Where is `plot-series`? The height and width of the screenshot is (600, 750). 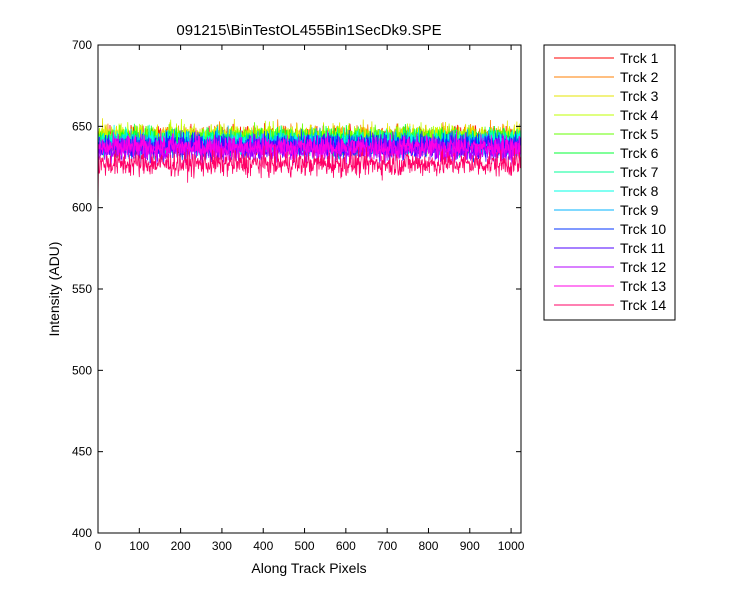 plot-series is located at coordinates (309, 168).